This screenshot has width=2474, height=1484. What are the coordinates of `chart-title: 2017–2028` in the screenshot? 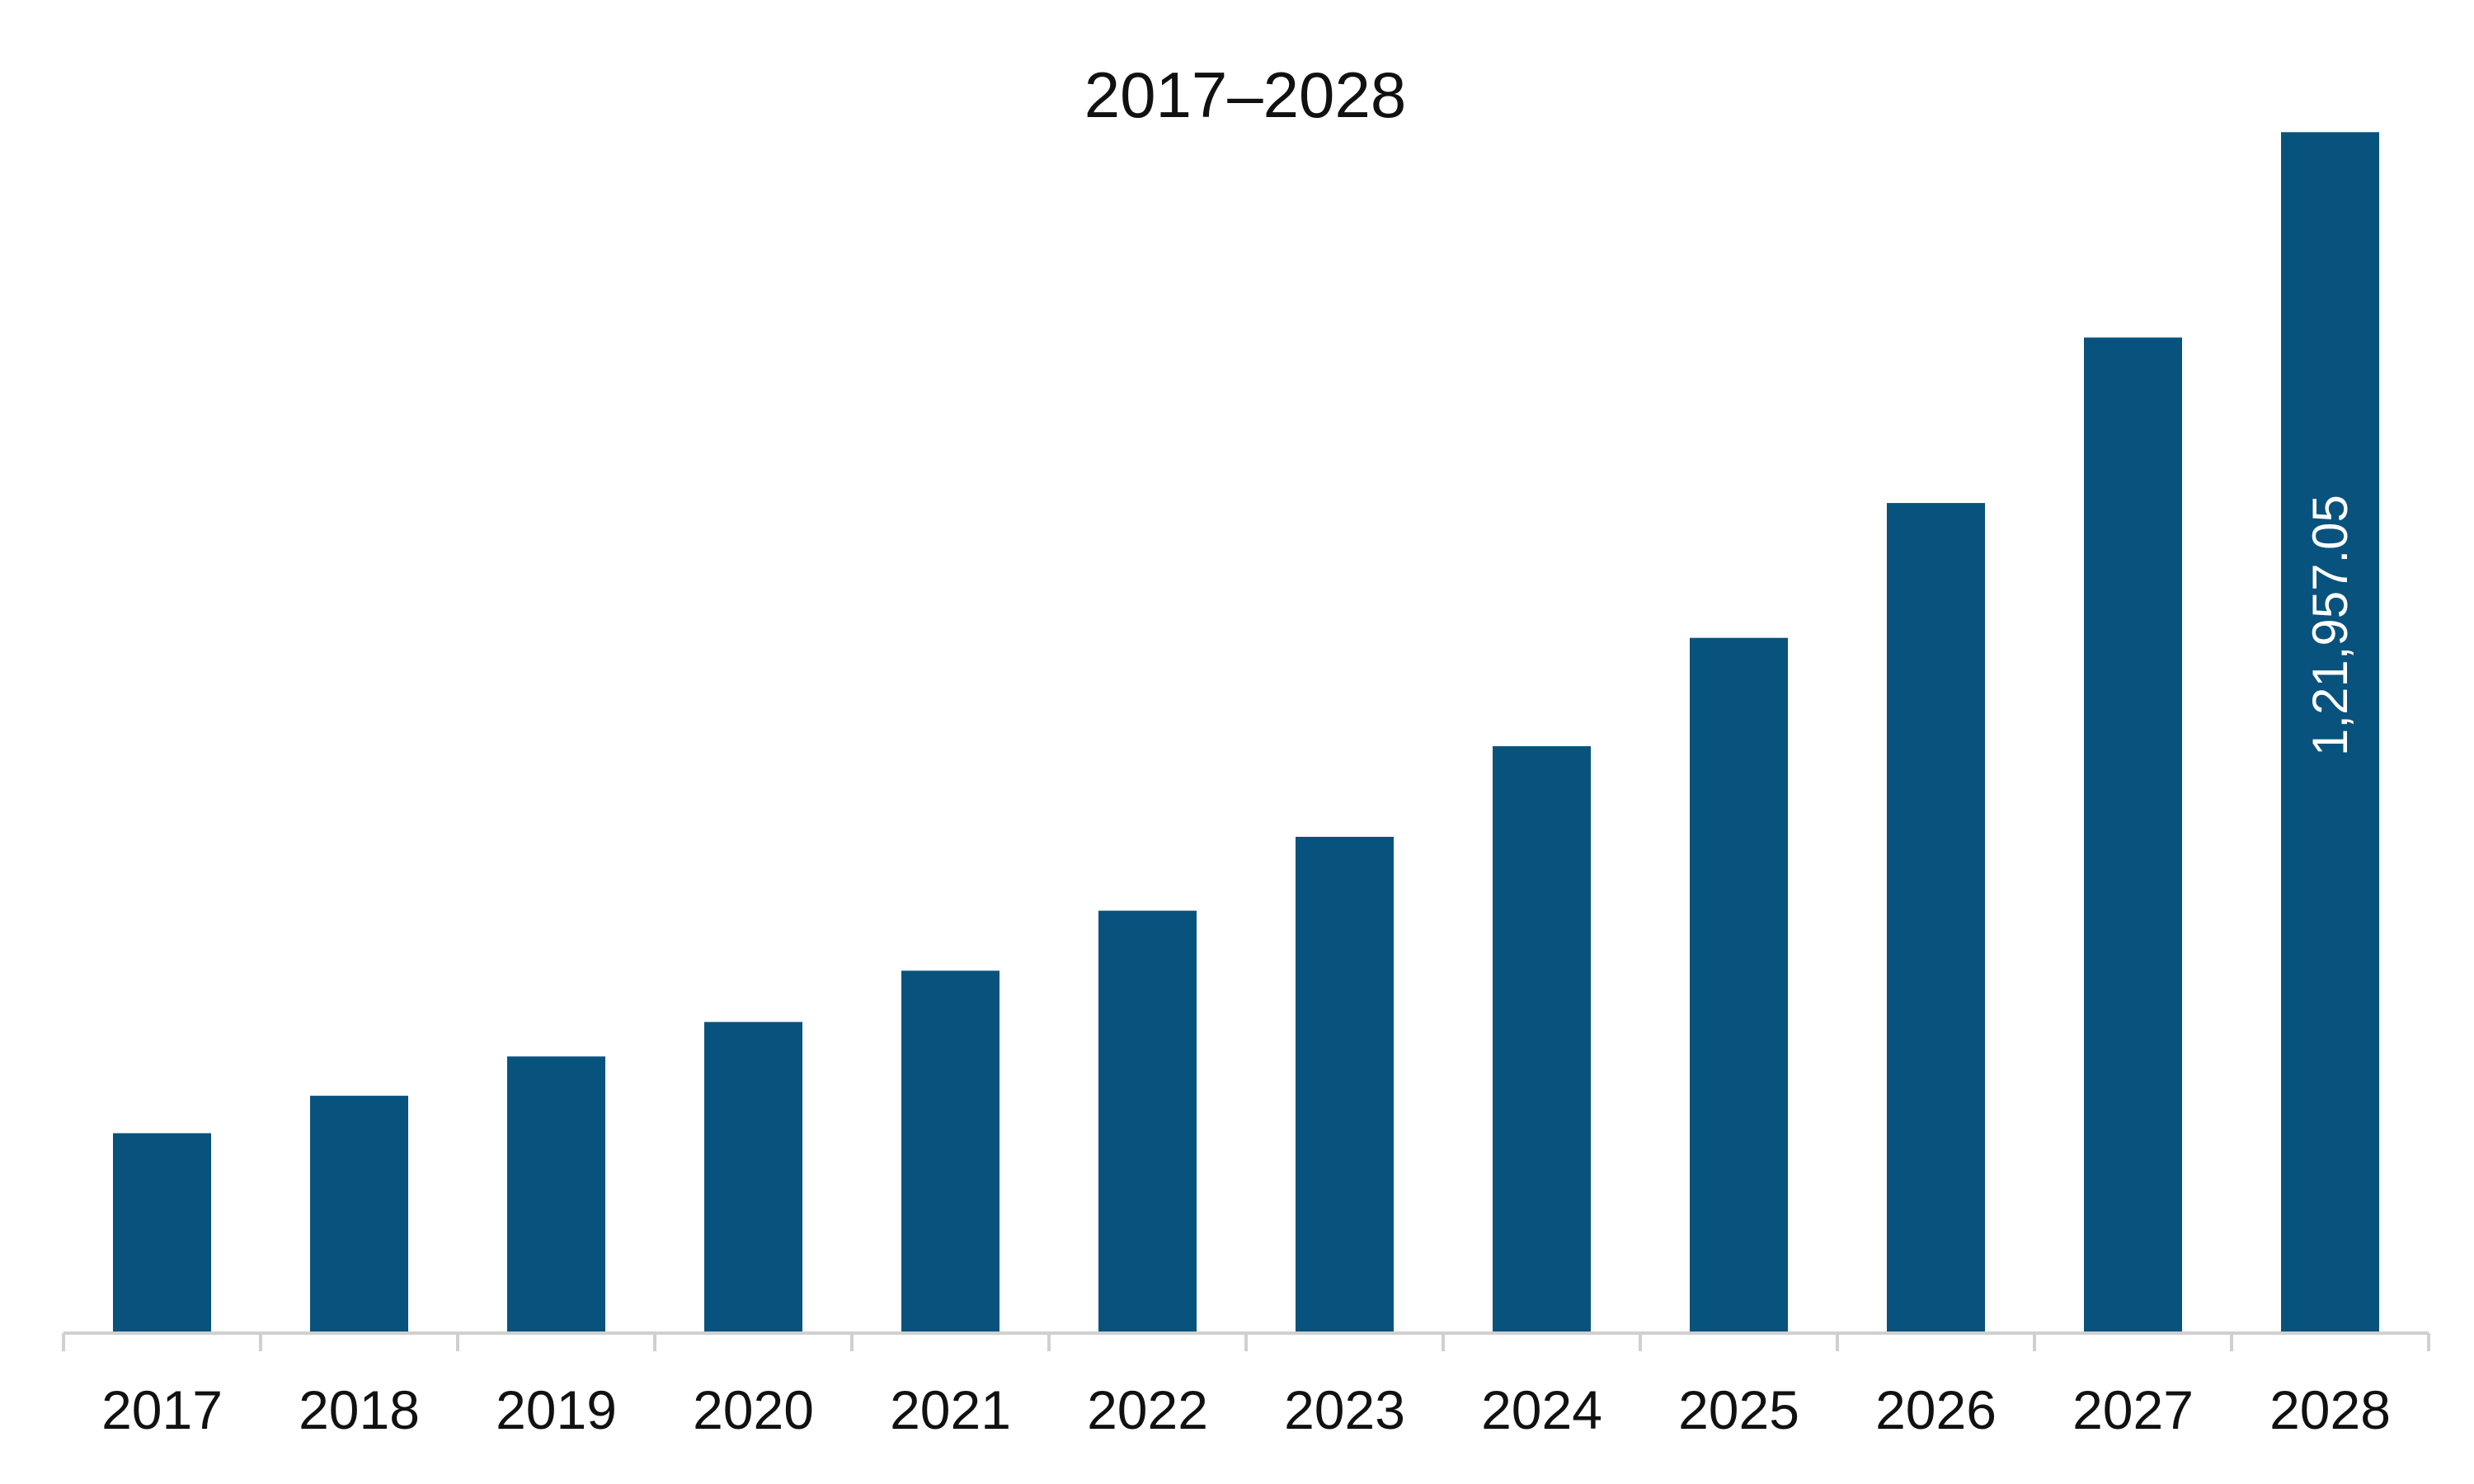 It's located at (1245, 95).